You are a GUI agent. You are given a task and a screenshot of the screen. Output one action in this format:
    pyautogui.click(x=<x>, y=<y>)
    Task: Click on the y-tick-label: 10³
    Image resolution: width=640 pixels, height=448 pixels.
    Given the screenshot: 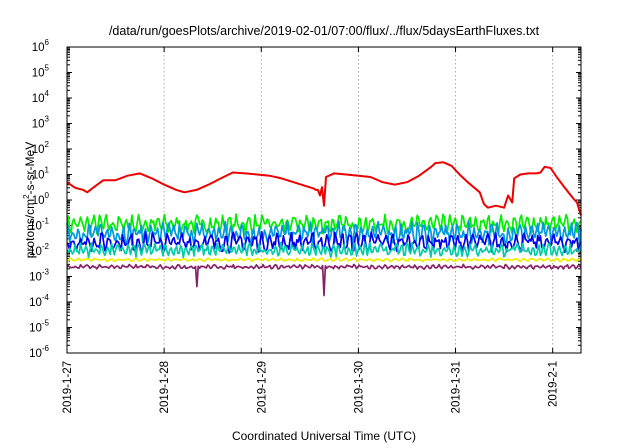 What is the action you would take?
    pyautogui.click(x=41, y=123)
    